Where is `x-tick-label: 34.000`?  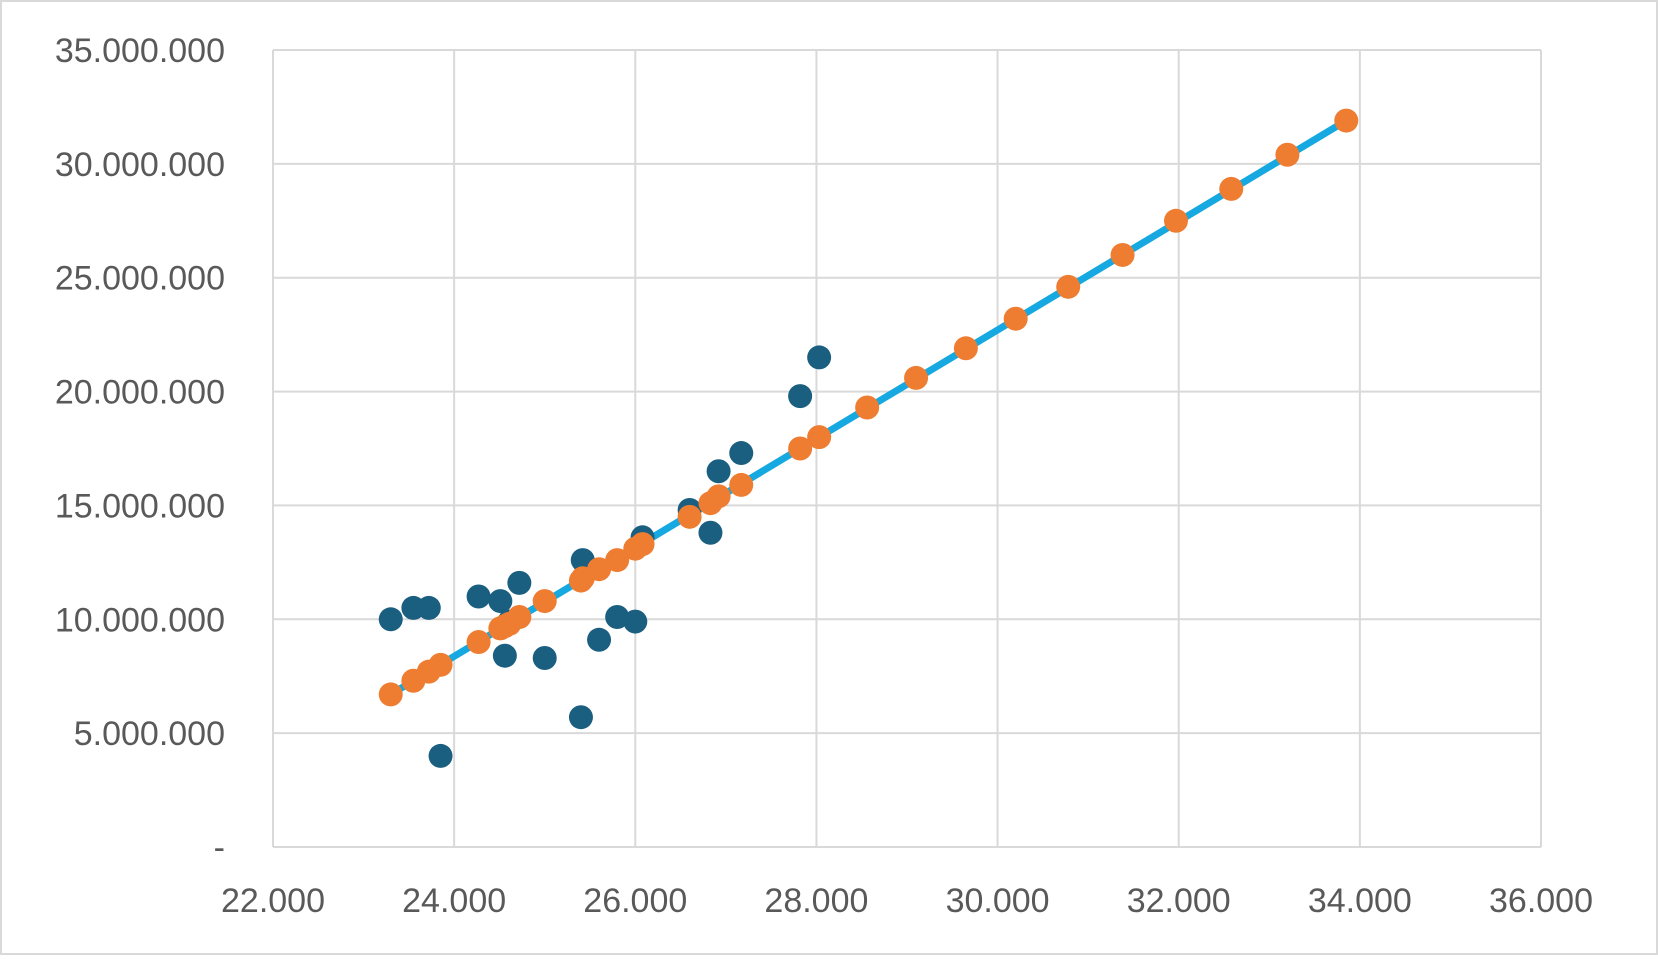 x-tick-label: 34.000 is located at coordinates (1360, 901).